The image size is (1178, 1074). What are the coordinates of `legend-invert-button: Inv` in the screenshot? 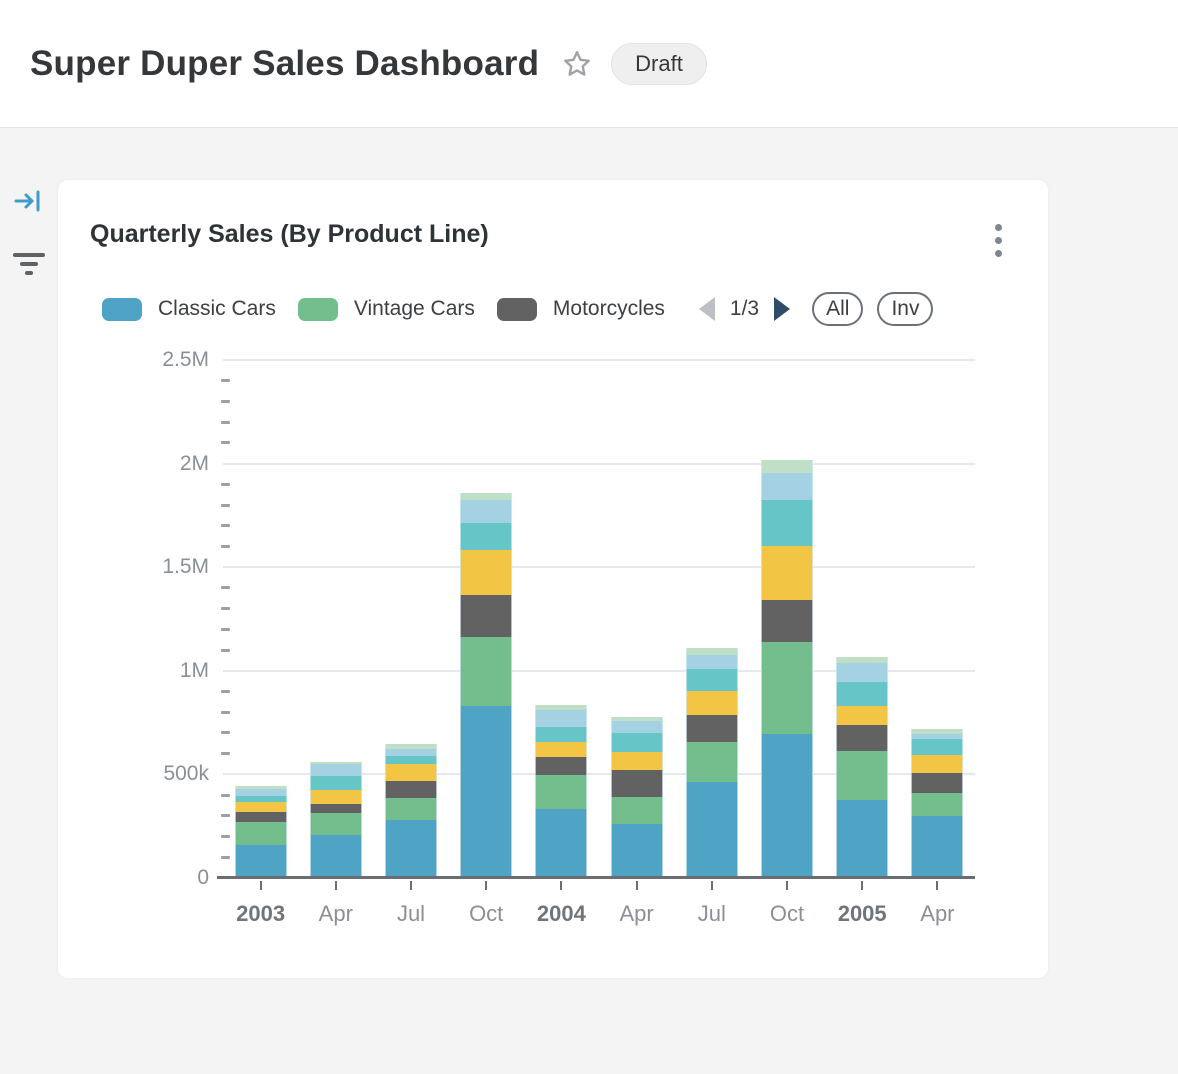 It's located at (905, 309).